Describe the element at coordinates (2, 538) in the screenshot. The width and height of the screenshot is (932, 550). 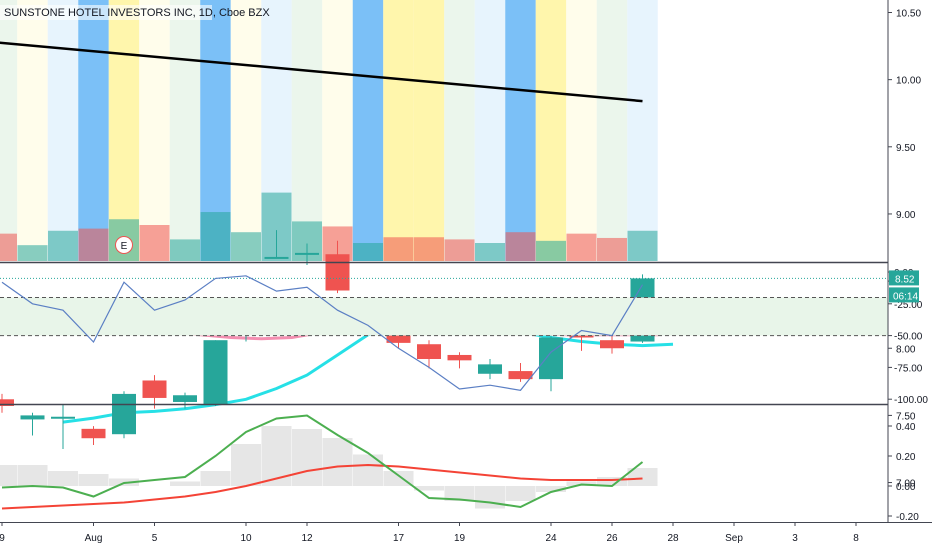
I see `time-tick-label: 9` at that location.